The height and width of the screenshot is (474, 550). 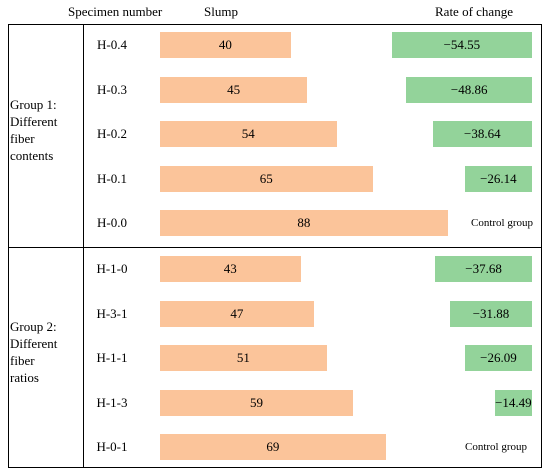 I want to click on slump-header: Slump, so click(x=221, y=11).